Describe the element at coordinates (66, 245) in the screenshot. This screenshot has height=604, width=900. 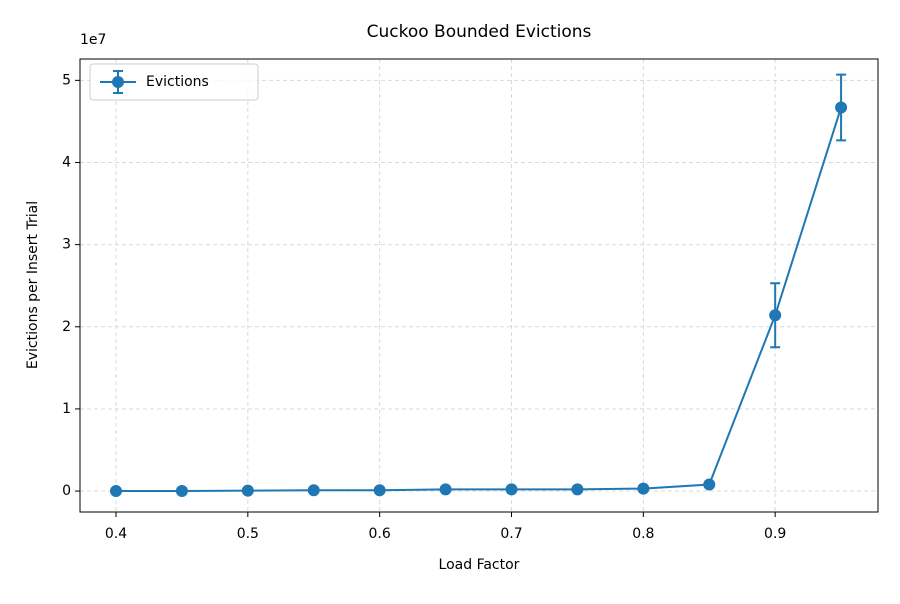
I see `y-tick-label: 3` at that location.